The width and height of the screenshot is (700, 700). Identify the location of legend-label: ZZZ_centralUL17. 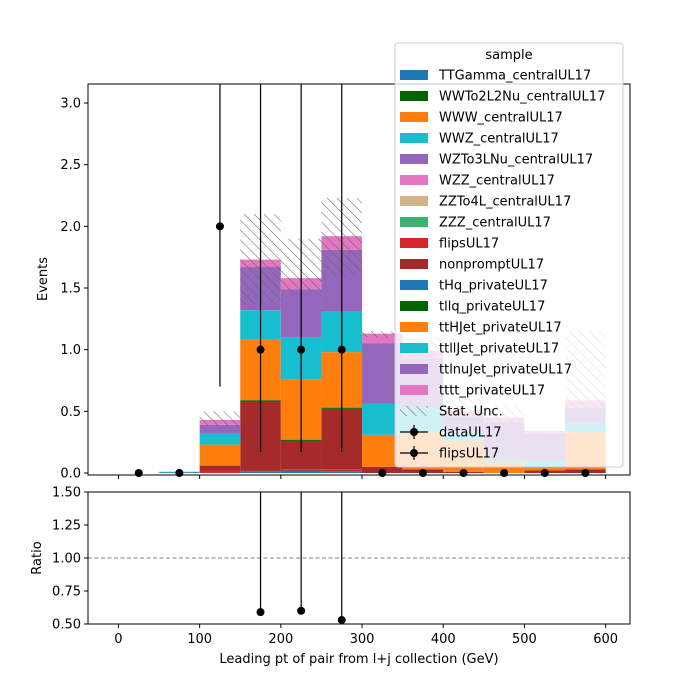
(495, 223).